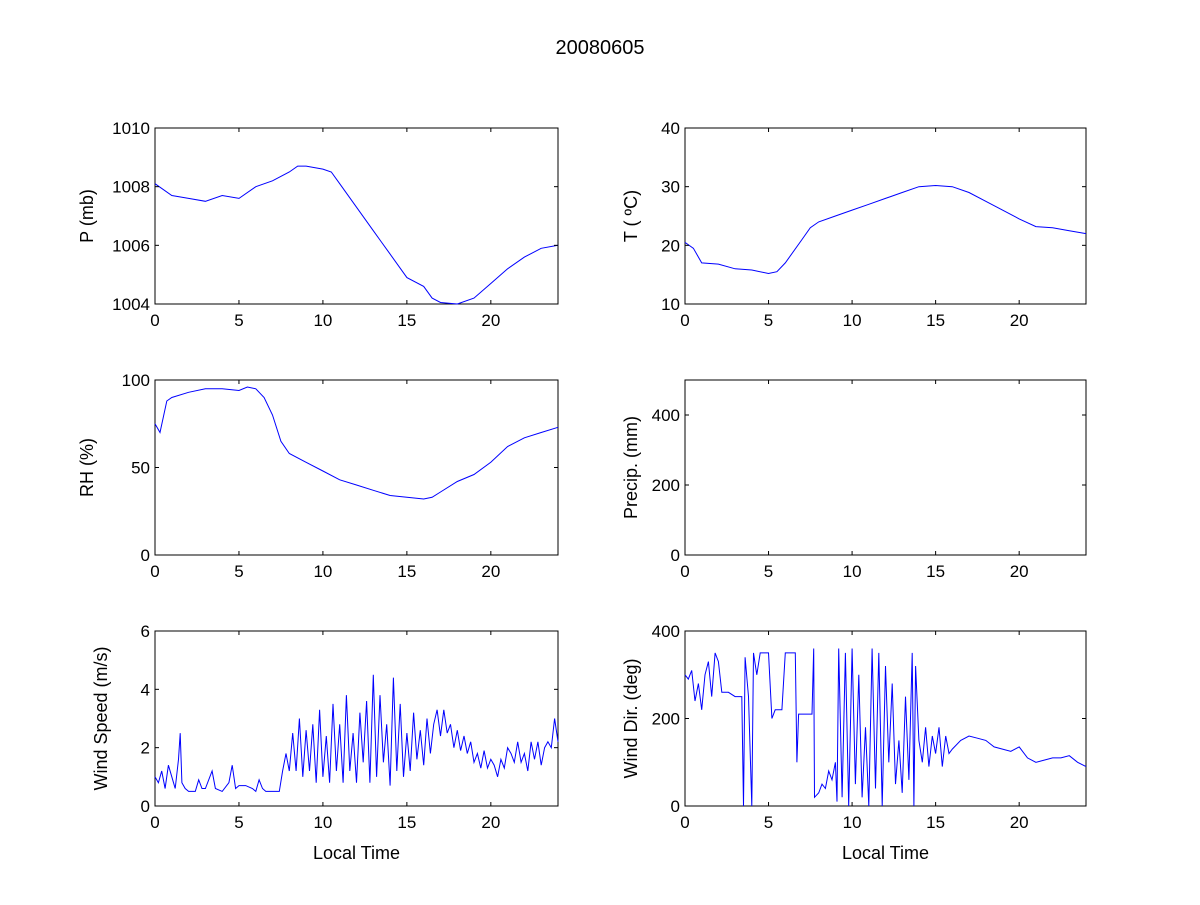  What do you see at coordinates (145, 748) in the screenshot?
I see `y-tick-label: 2` at bounding box center [145, 748].